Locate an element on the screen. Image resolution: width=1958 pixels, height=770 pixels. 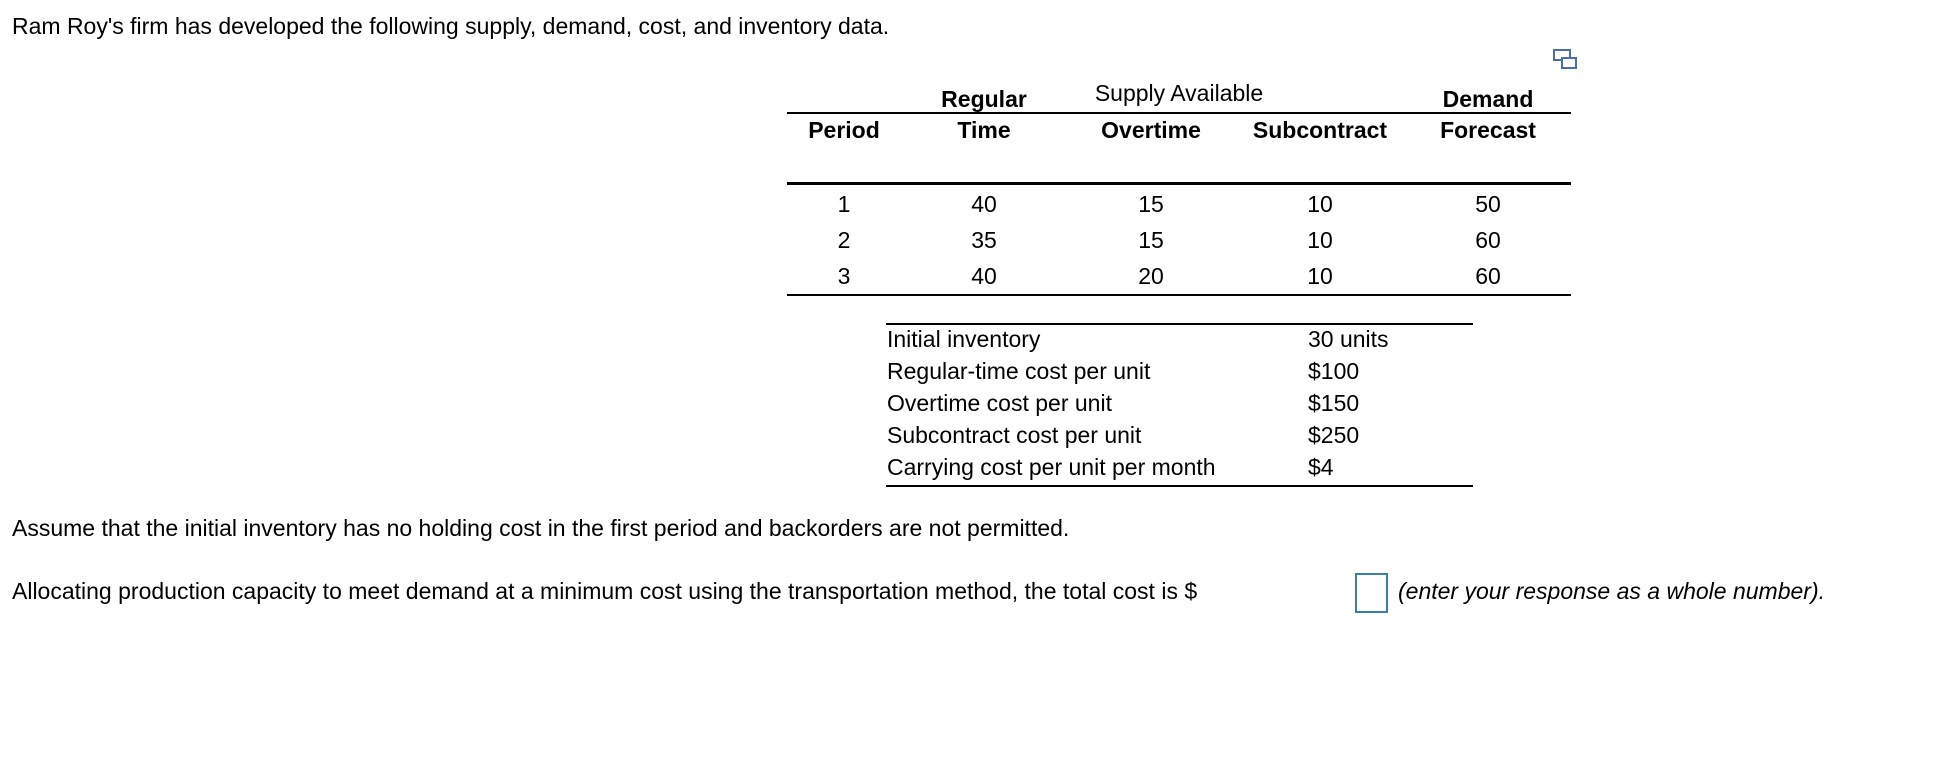
table-cell: 2 is located at coordinates (844, 240).